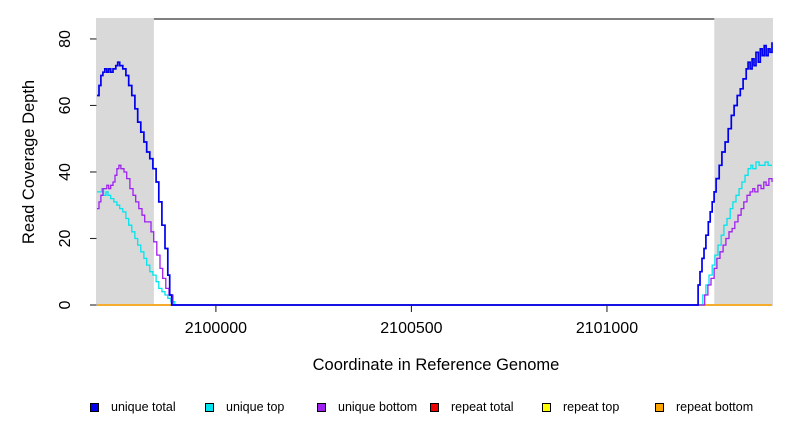  Describe the element at coordinates (378, 407) in the screenshot. I see `legend-label: unique bottom` at that location.